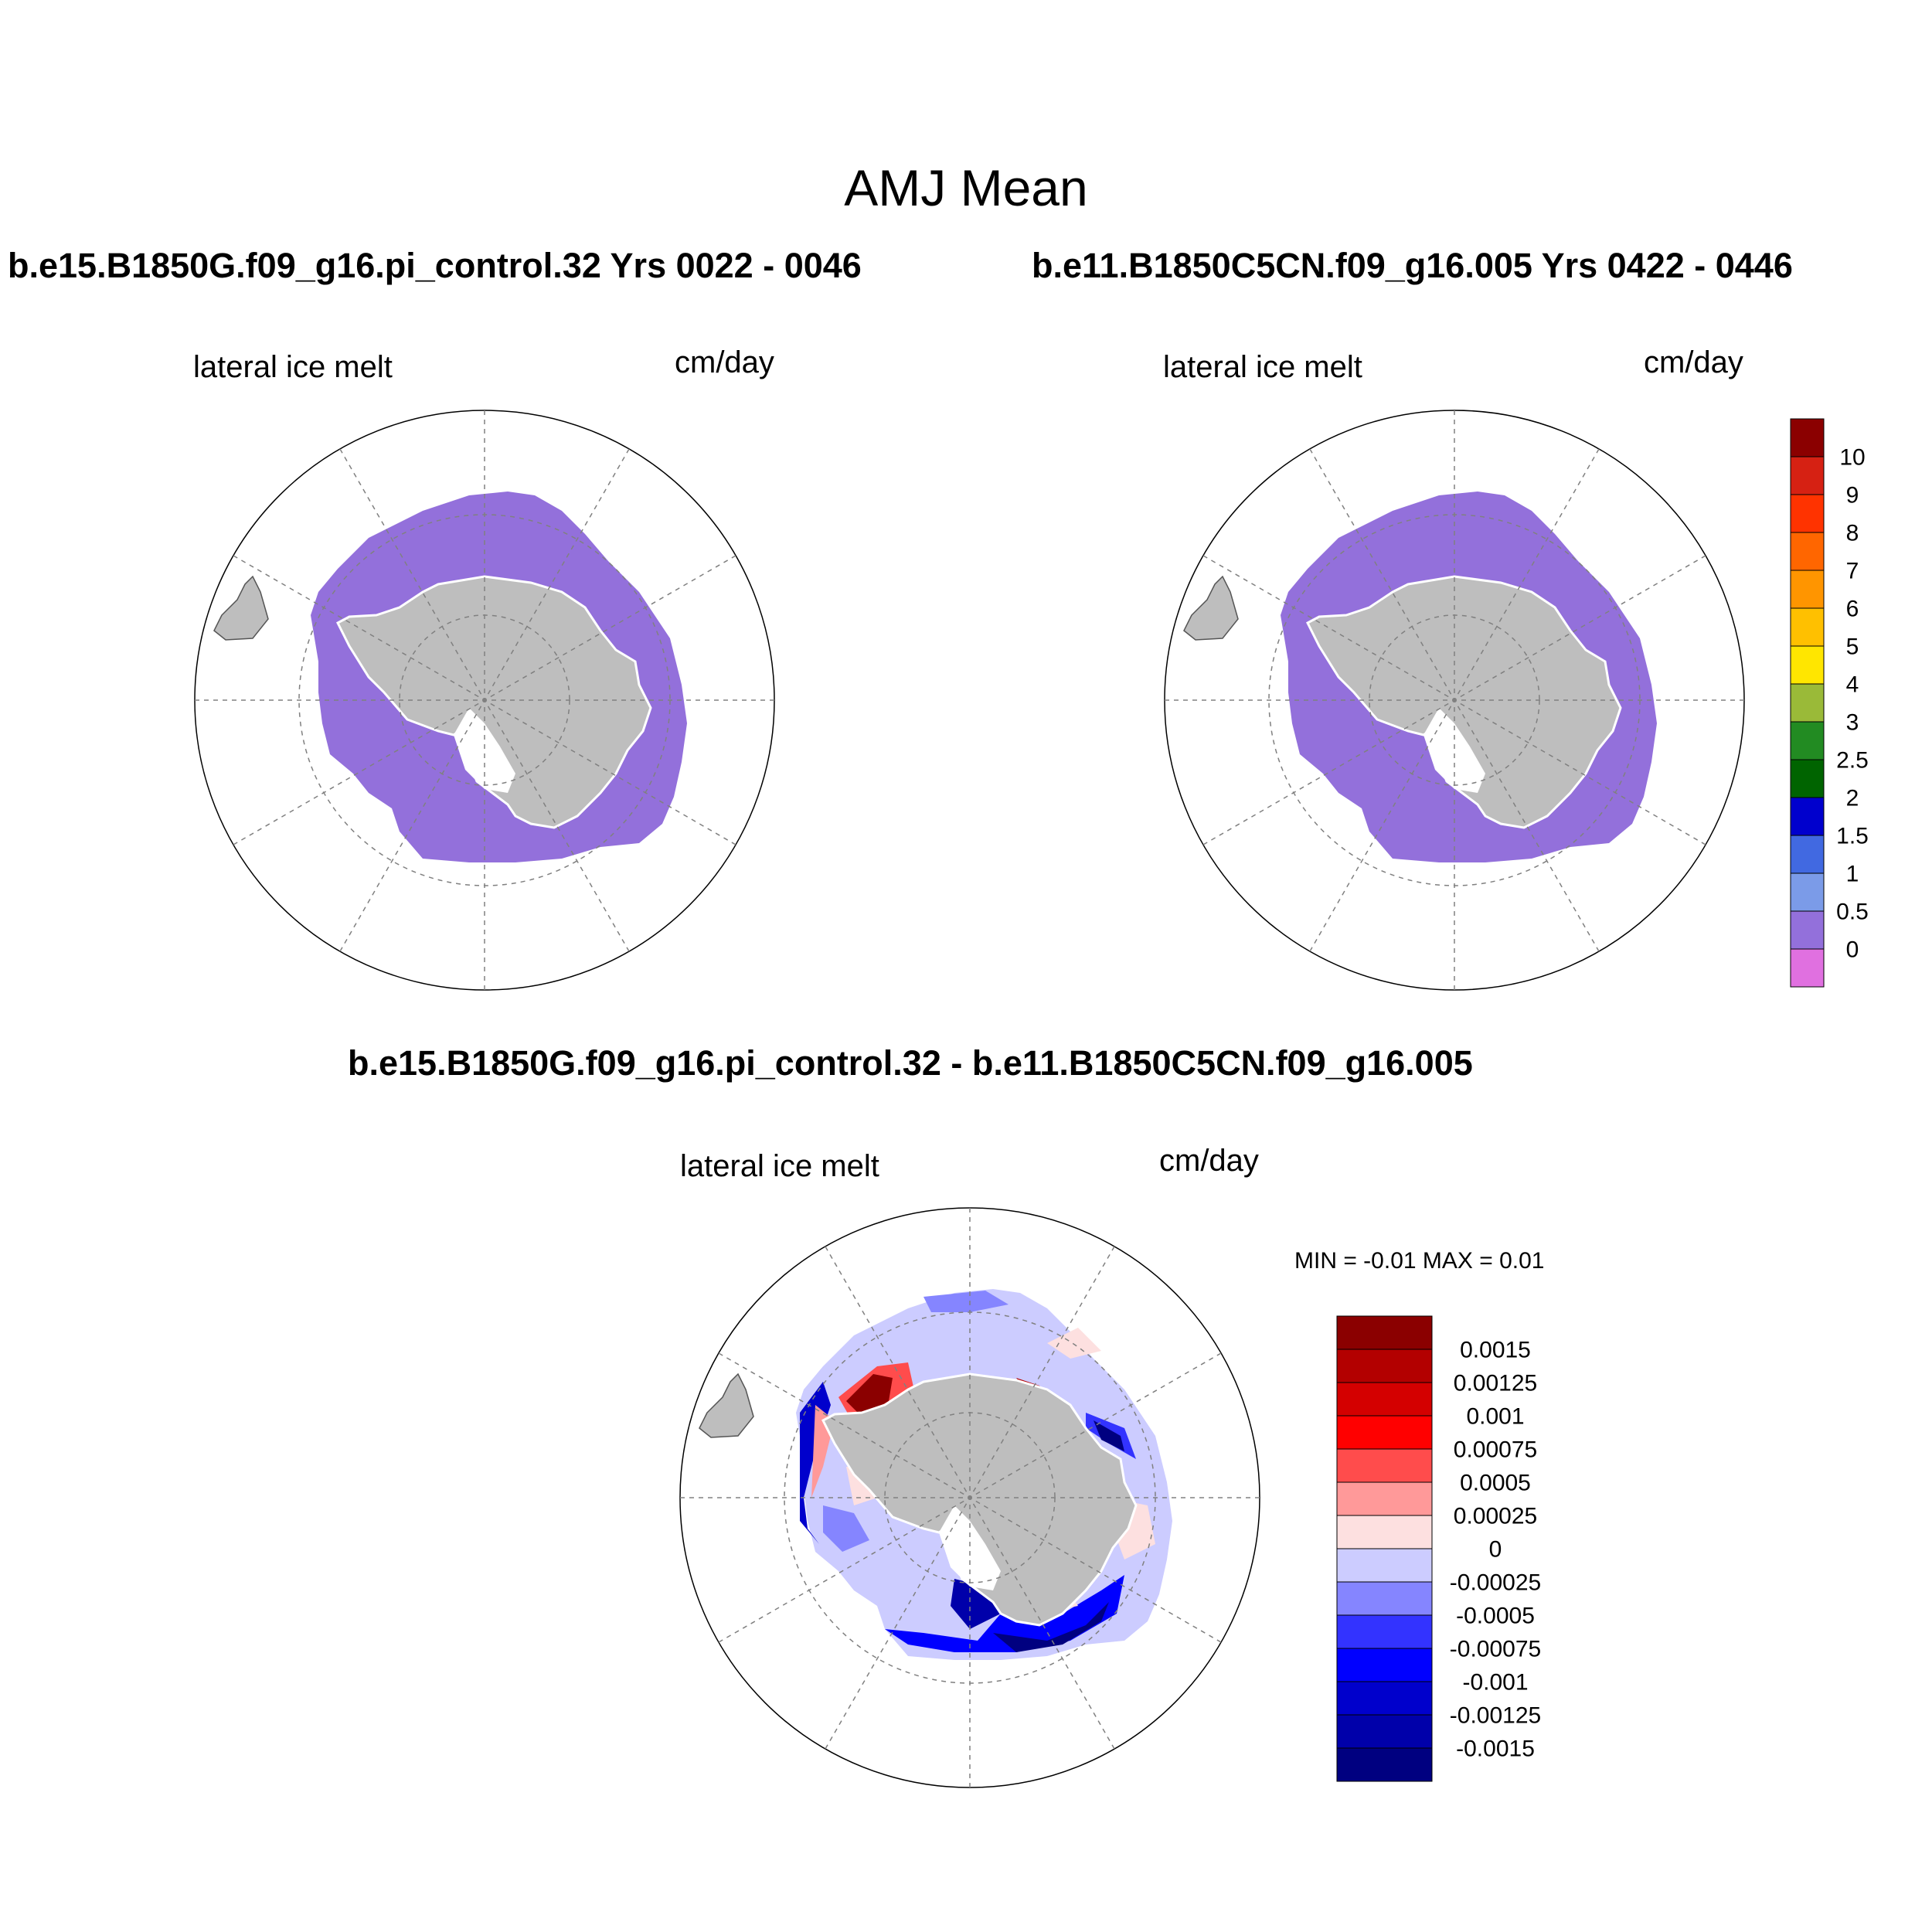 The height and width of the screenshot is (1932, 1932). I want to click on panel3-map, so click(970, 1497).